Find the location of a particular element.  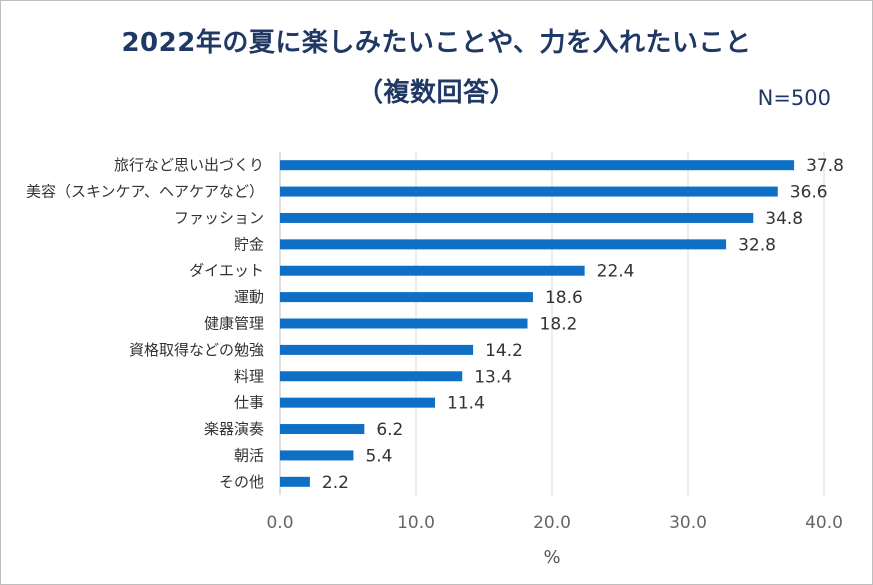

x-tick-label: 30.0 is located at coordinates (688, 523).